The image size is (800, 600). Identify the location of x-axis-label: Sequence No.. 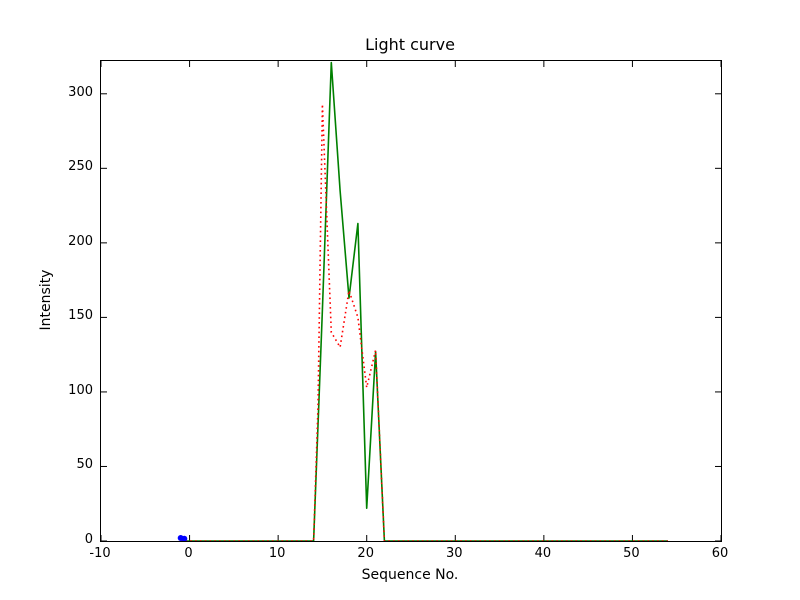
(410, 575).